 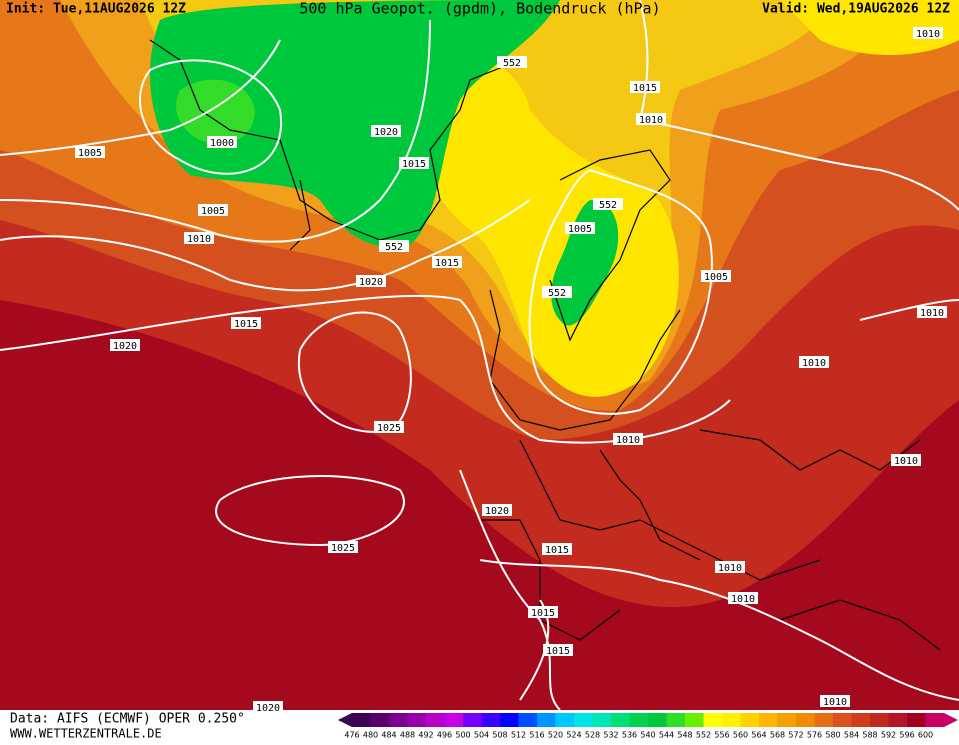 What do you see at coordinates (703, 735) in the screenshot?
I see `scale-label: 552` at bounding box center [703, 735].